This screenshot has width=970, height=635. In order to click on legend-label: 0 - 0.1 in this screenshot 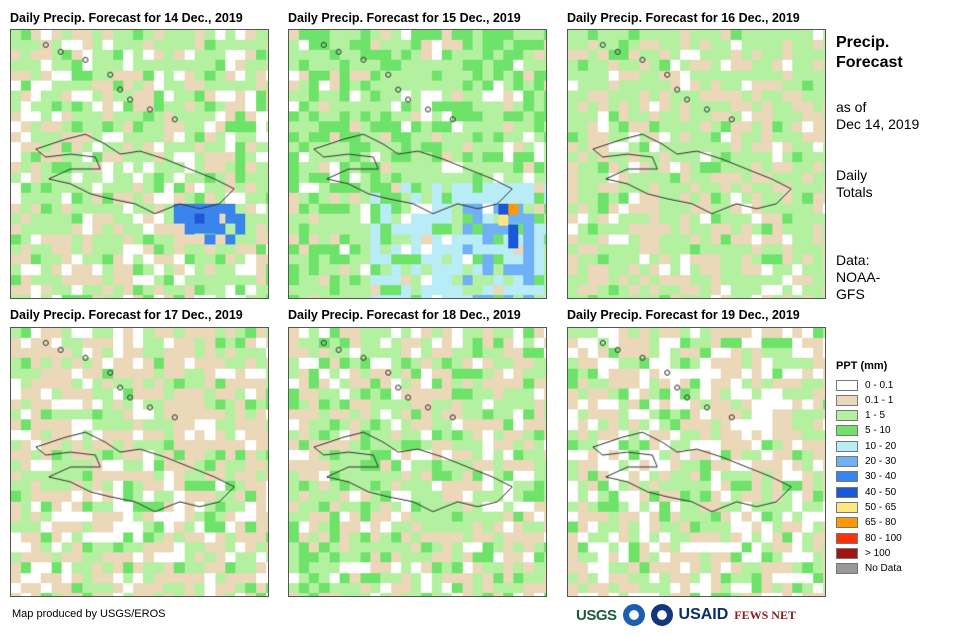, I will do `click(879, 385)`.